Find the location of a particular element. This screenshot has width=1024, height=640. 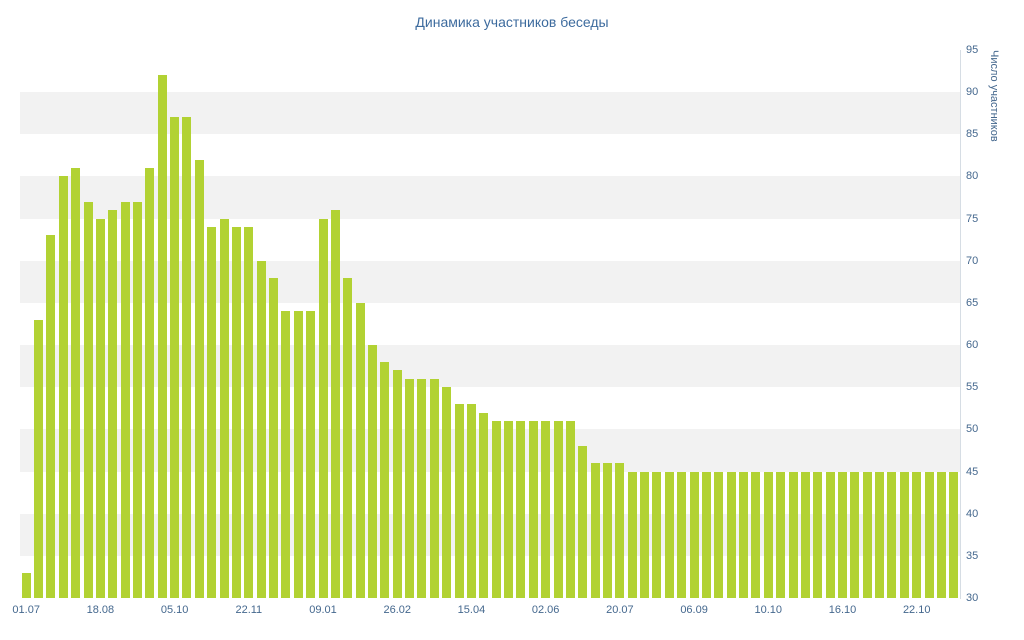

y-tick-label: 80 is located at coordinates (972, 176).